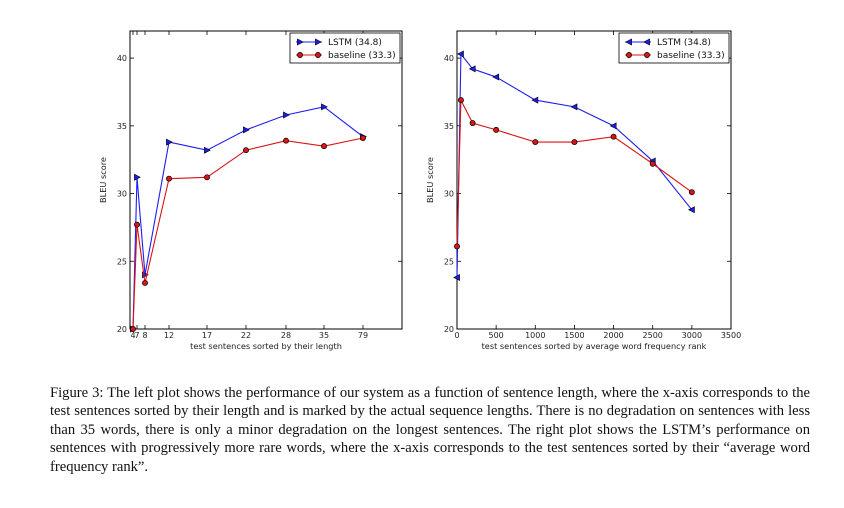  Describe the element at coordinates (613, 335) in the screenshot. I see `x-tick-label: 2000` at that location.